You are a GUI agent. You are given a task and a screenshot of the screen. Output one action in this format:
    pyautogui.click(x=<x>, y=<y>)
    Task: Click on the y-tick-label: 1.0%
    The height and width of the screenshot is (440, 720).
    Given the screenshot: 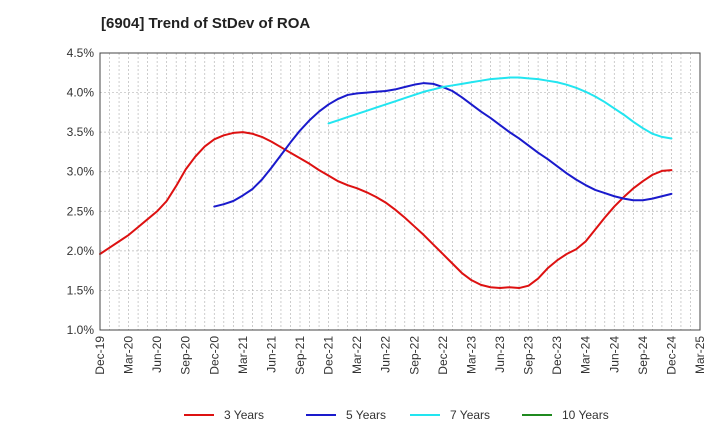 What is the action you would take?
    pyautogui.click(x=81, y=330)
    